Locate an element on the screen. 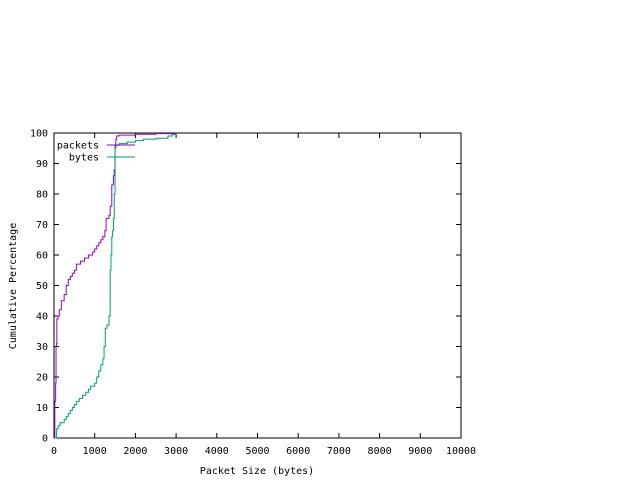 The image size is (640, 480). x-tick-label: 6000 is located at coordinates (298, 451).